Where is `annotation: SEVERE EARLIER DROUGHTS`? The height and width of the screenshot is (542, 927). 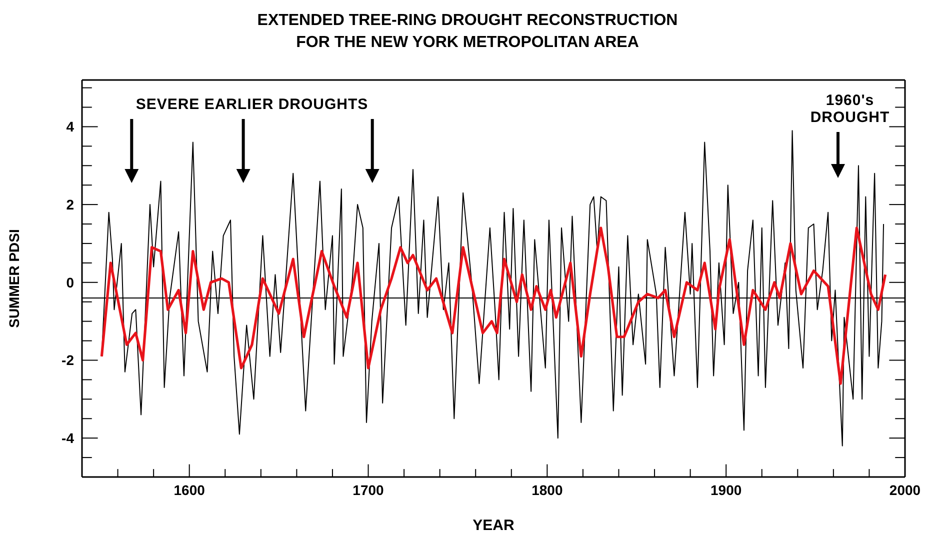 annotation: SEVERE EARLIER DROUGHTS is located at coordinates (252, 104).